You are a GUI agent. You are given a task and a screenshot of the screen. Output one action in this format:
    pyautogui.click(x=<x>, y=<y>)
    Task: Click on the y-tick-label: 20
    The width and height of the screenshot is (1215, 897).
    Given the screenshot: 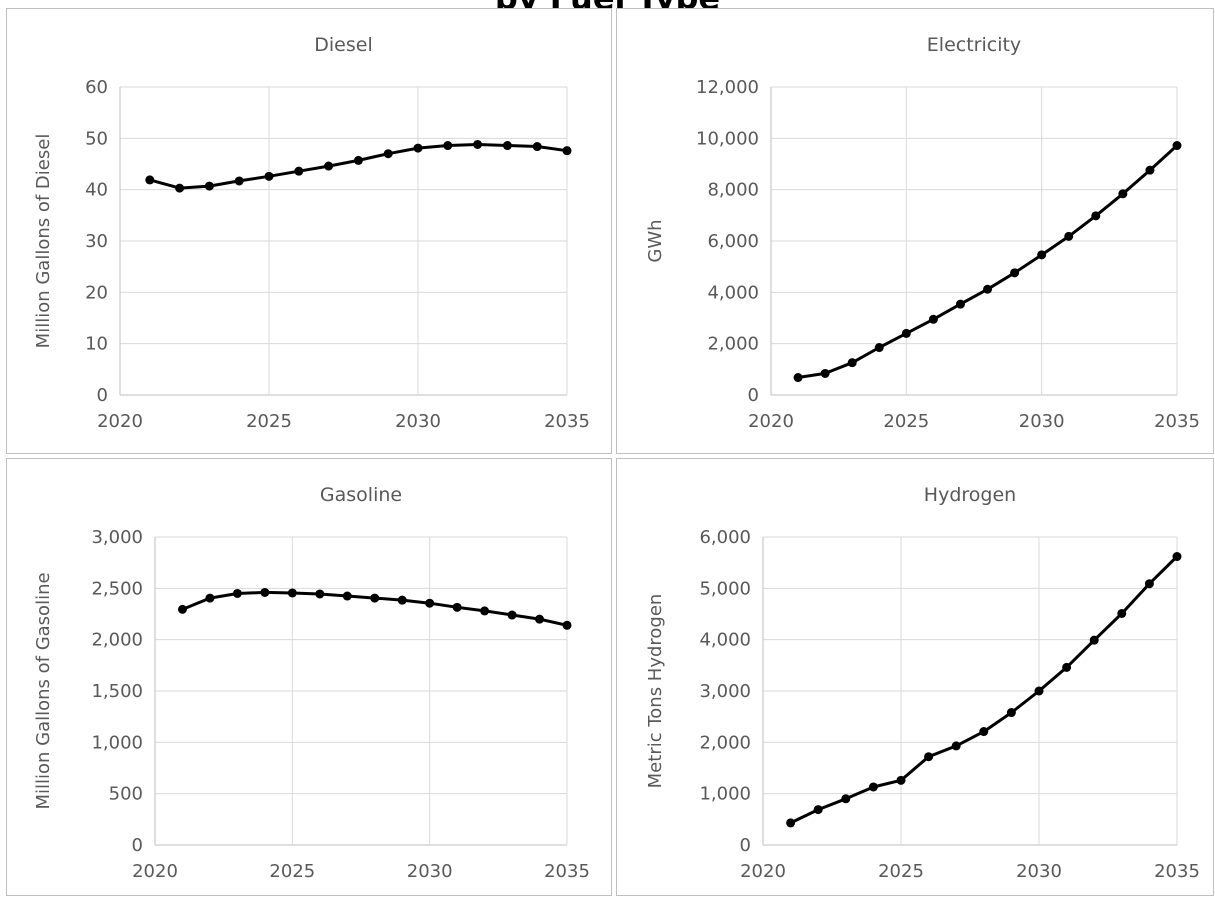 What is the action you would take?
    pyautogui.click(x=96, y=292)
    